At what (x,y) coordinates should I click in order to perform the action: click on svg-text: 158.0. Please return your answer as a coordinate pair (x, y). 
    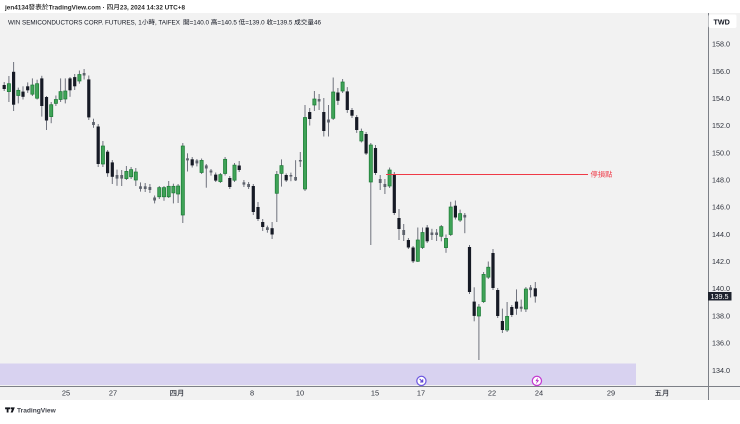
    Looking at the image, I should click on (721, 44).